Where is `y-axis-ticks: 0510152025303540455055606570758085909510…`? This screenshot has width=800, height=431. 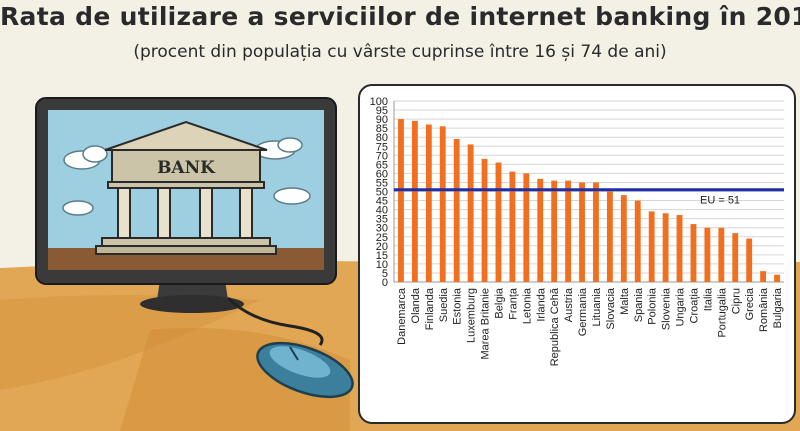 y-axis-ticks: 0510152025303540455055606570758085909510… is located at coordinates (379, 192).